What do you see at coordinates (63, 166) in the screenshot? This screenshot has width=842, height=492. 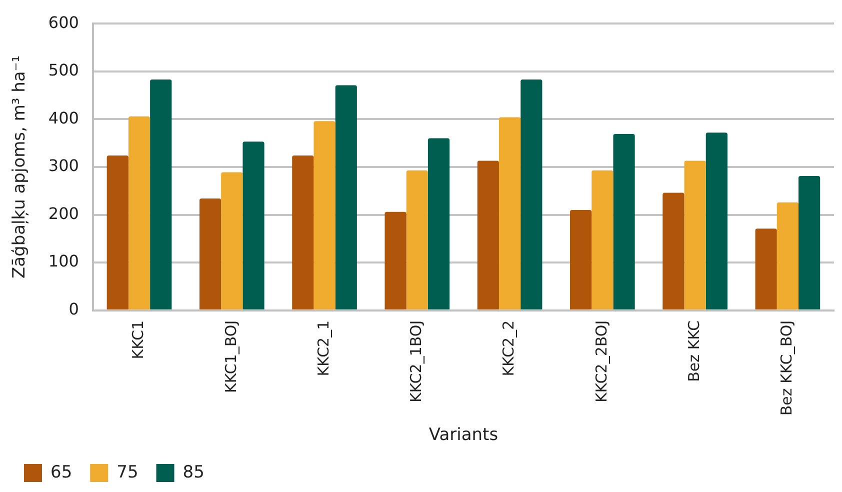 I see `y-tick-label: 300` at bounding box center [63, 166].